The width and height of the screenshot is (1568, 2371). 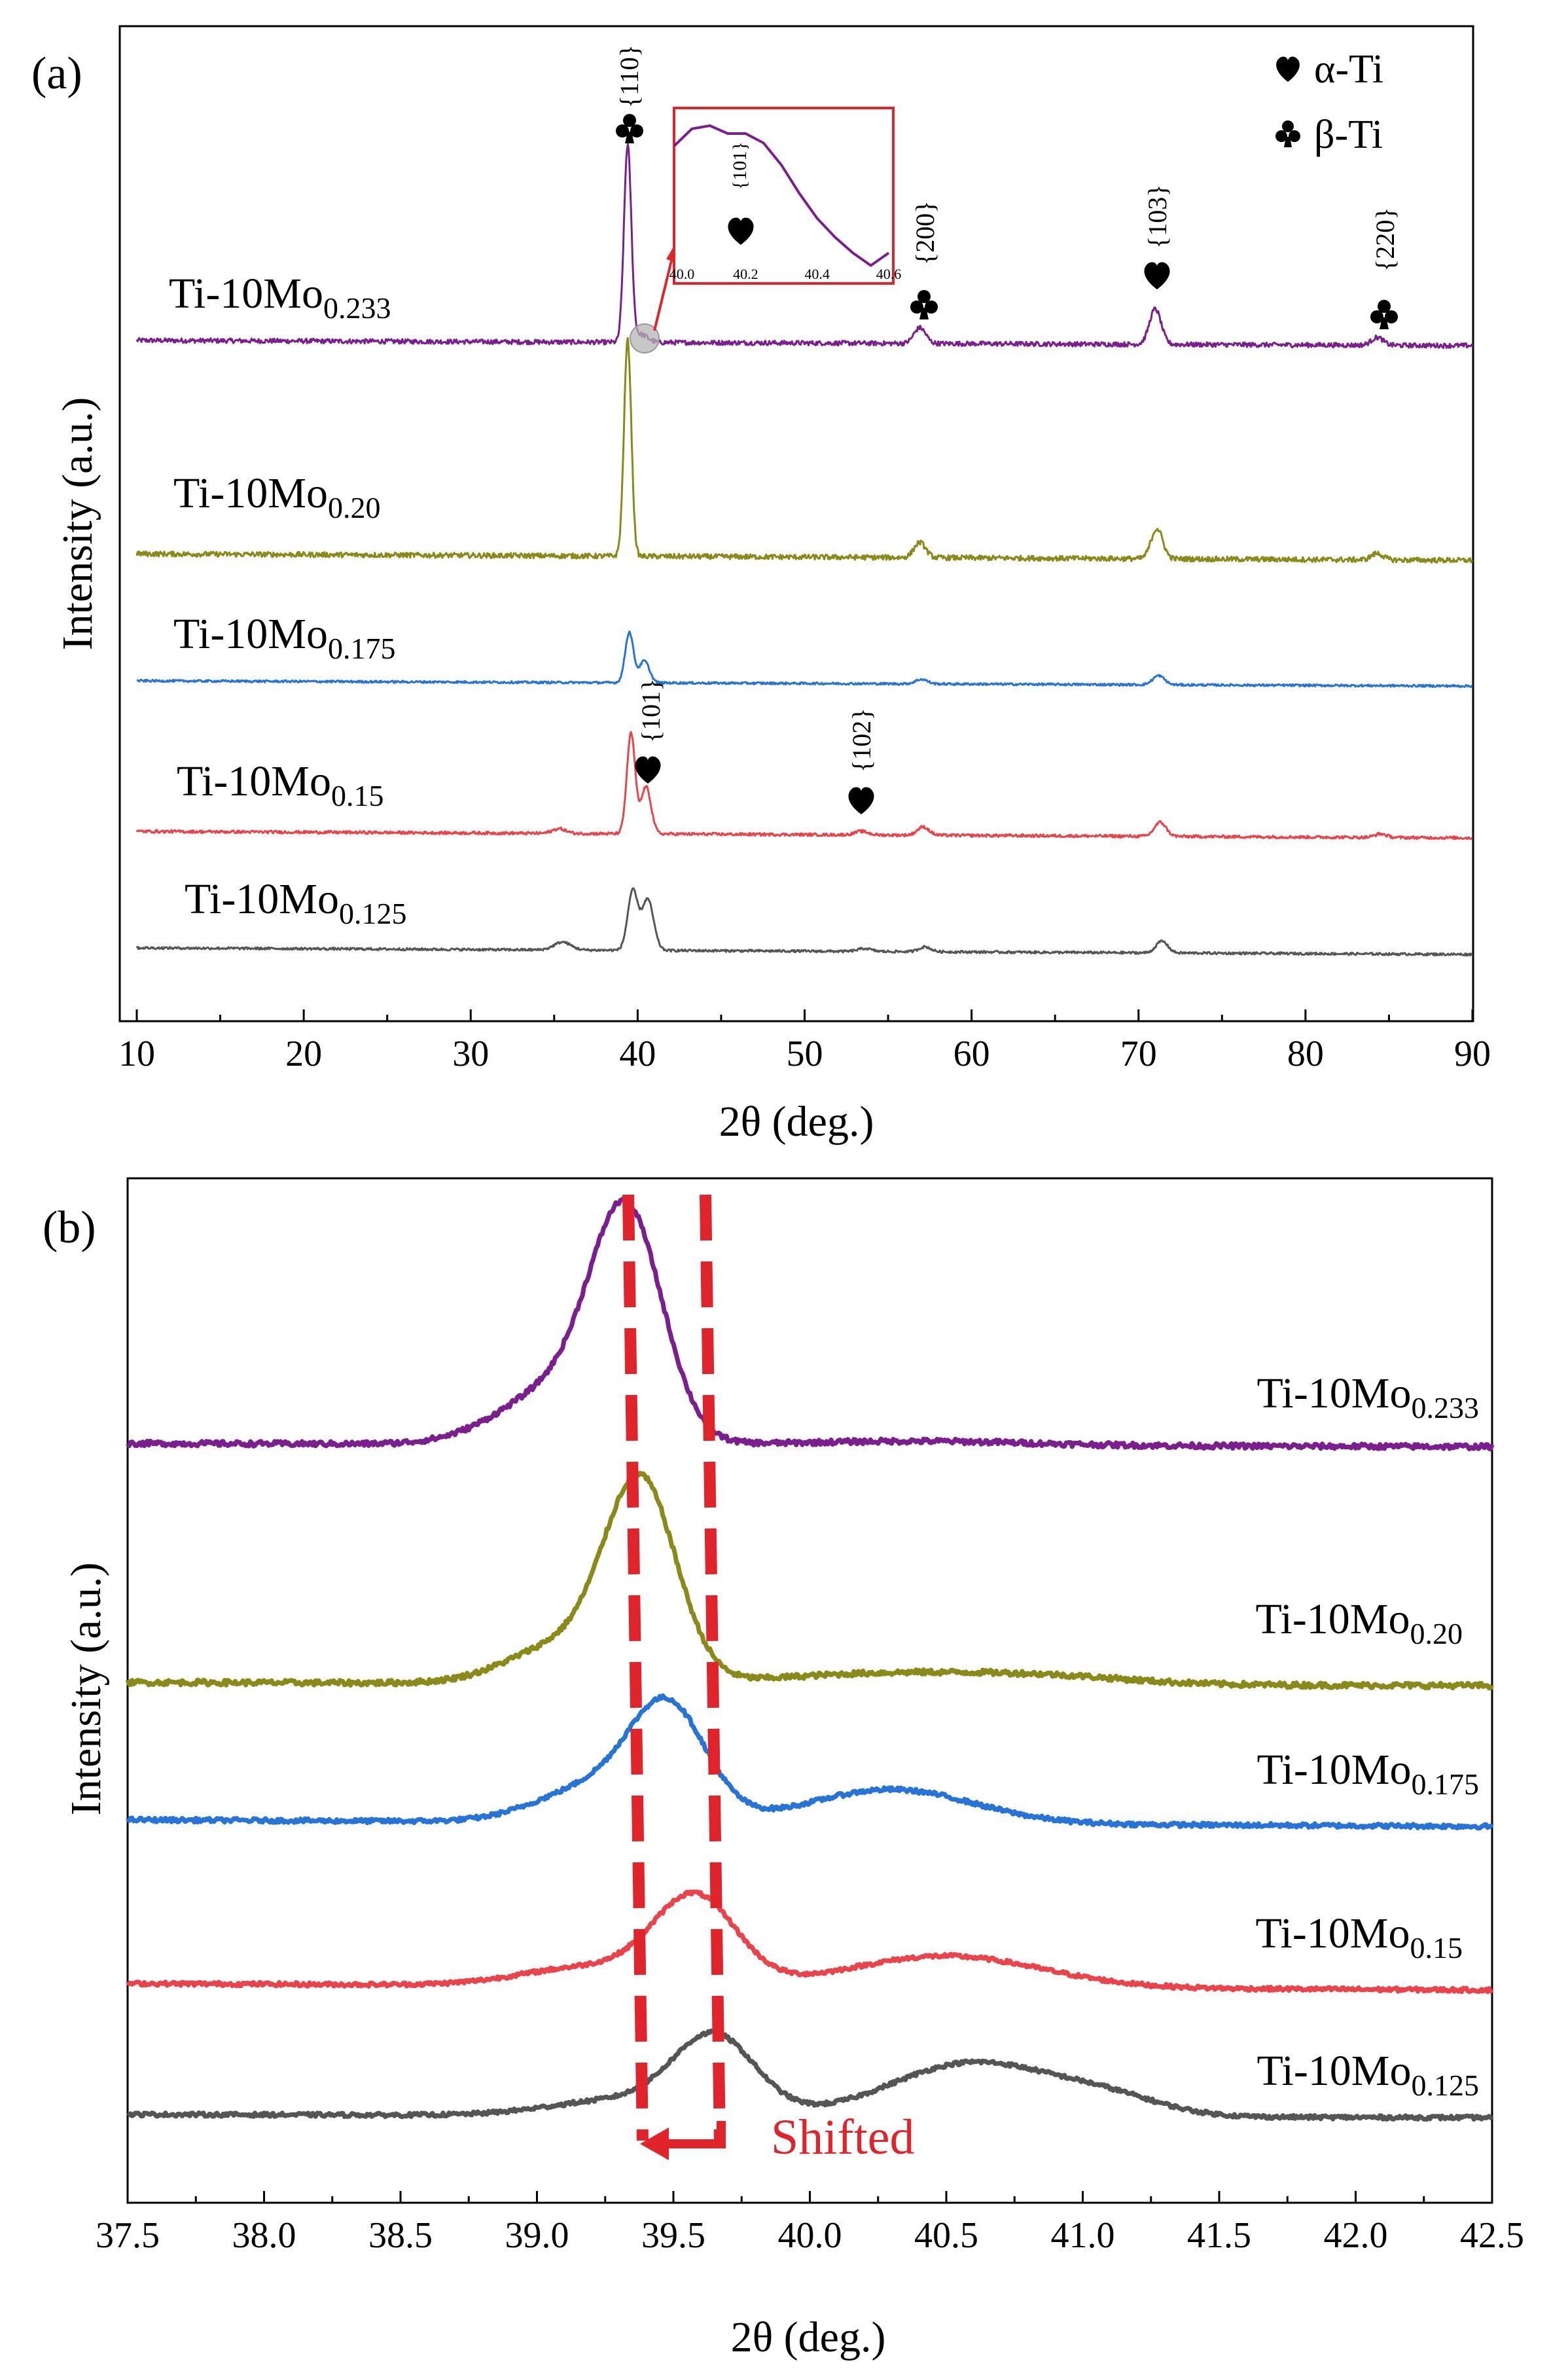 I want to click on series-label-subscript: 0.233, so click(x=1446, y=1407).